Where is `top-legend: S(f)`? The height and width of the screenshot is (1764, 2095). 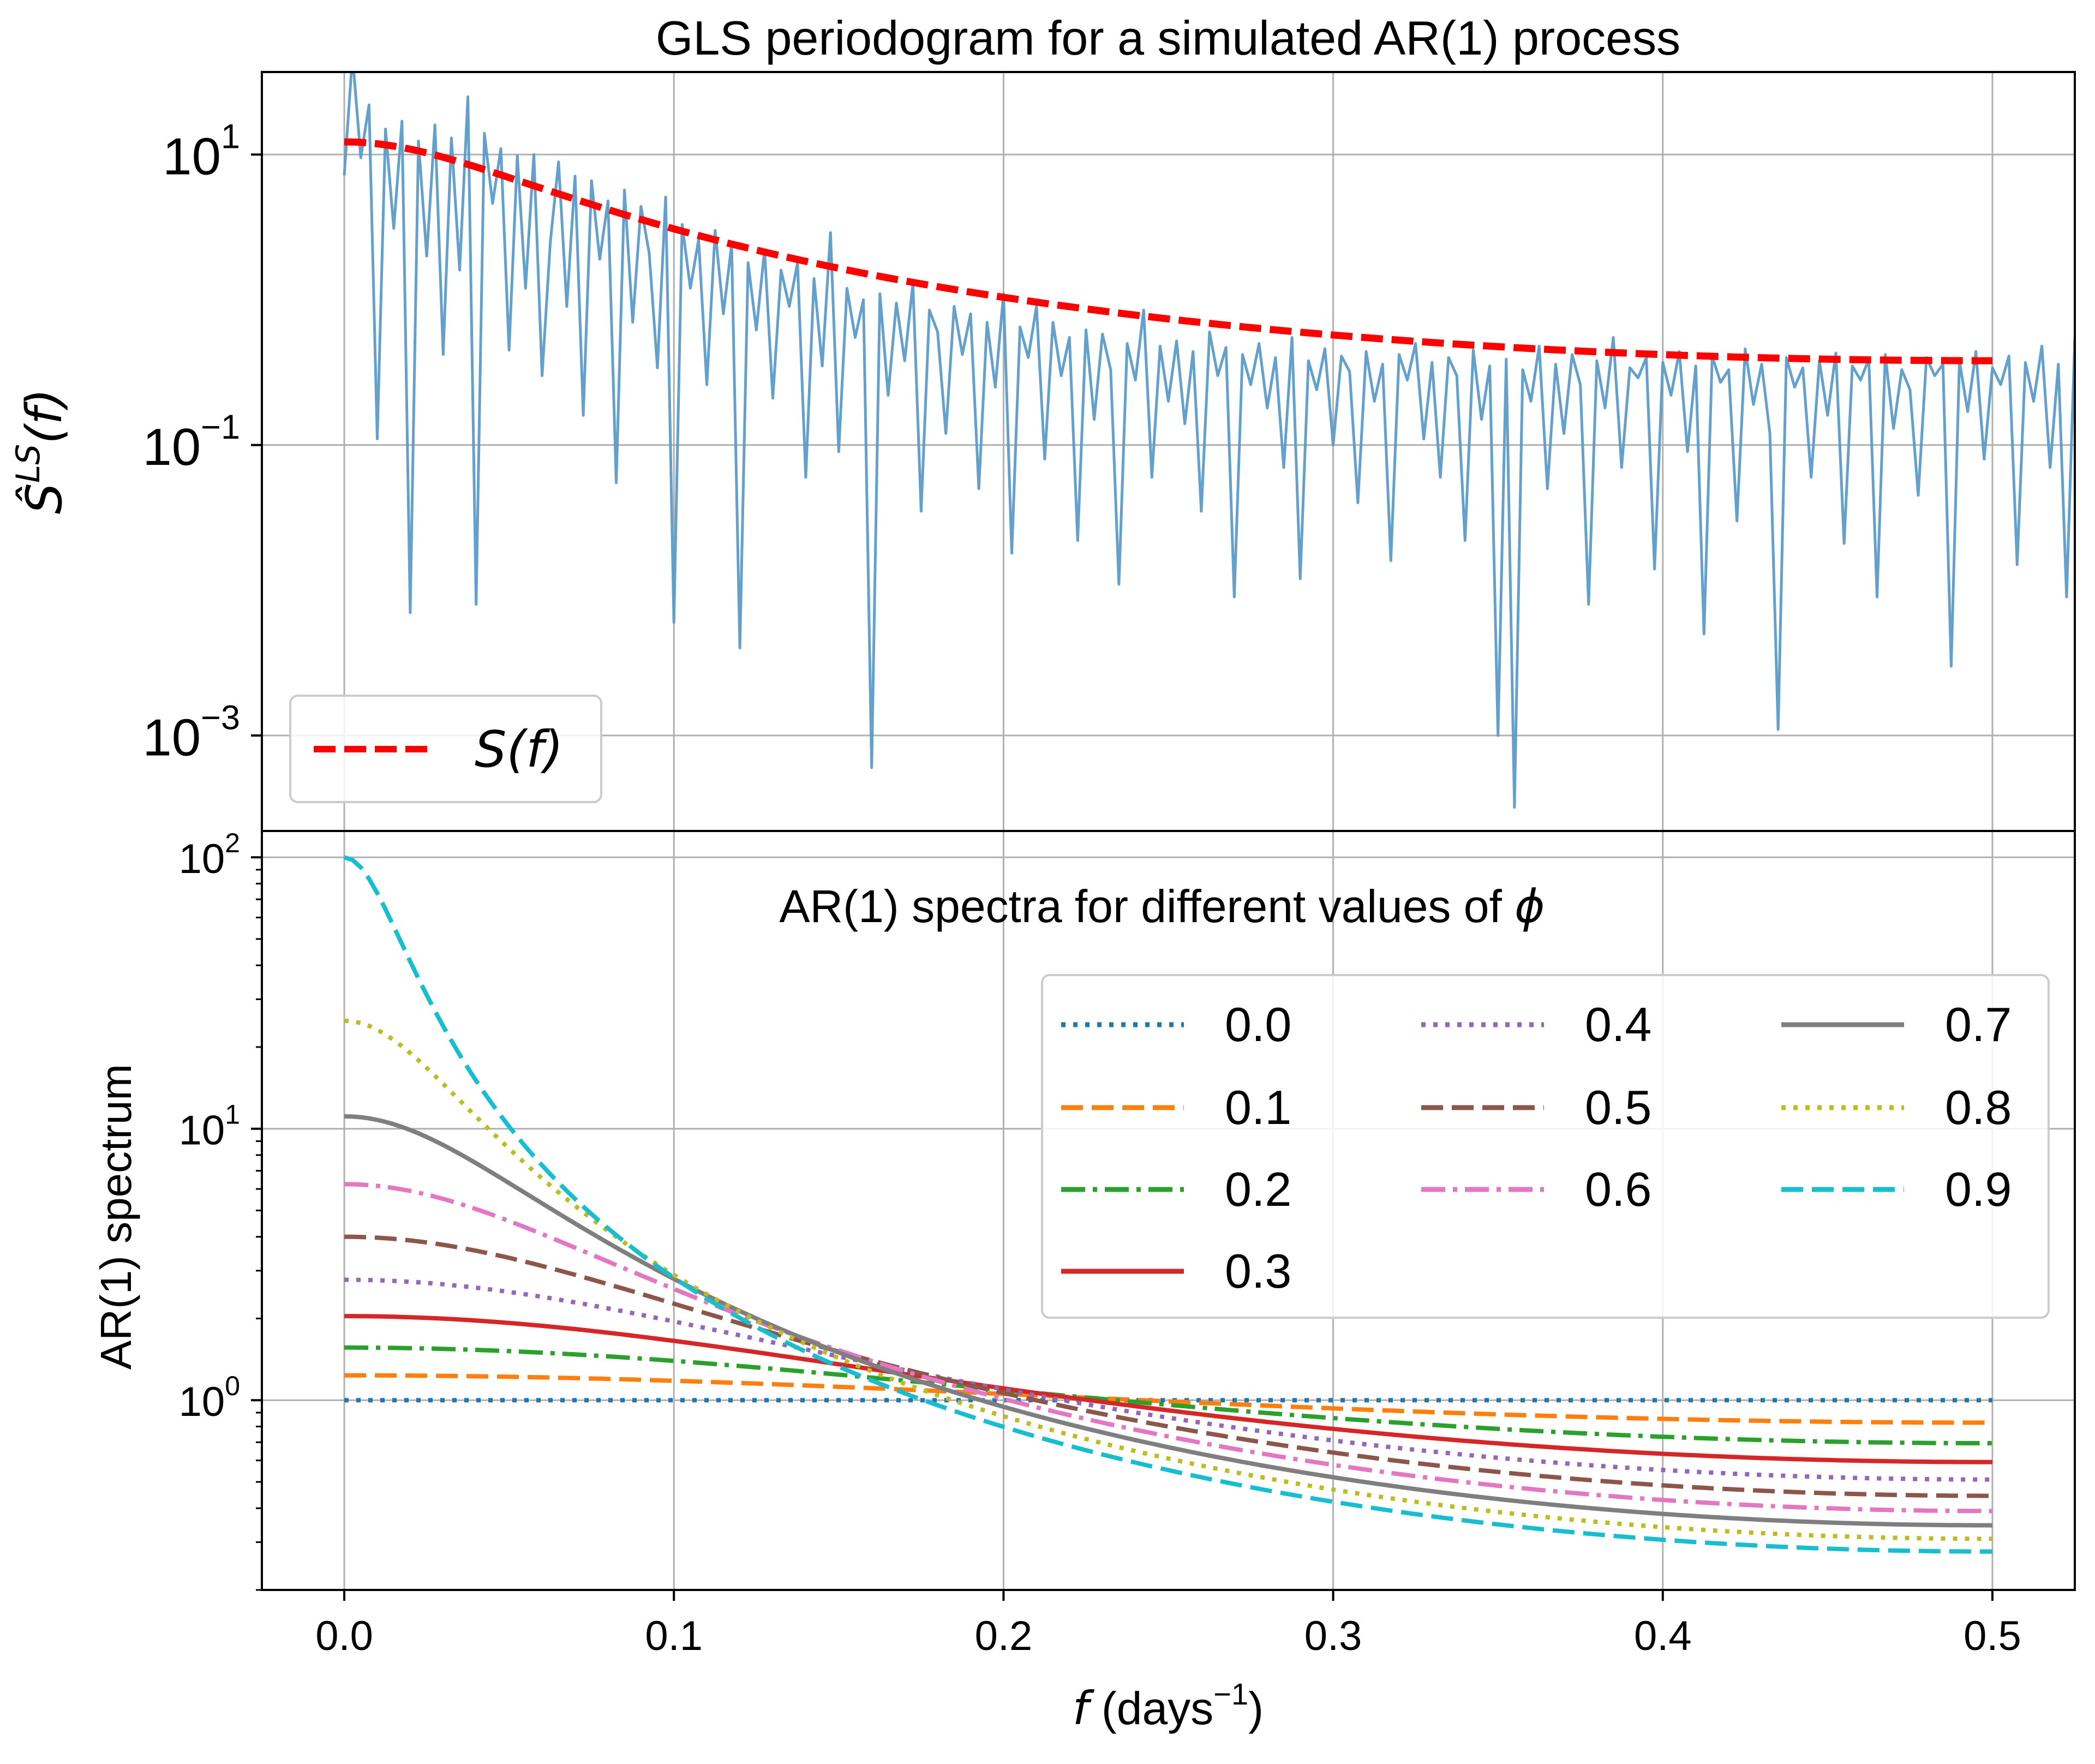 top-legend: S(f) is located at coordinates (445, 749).